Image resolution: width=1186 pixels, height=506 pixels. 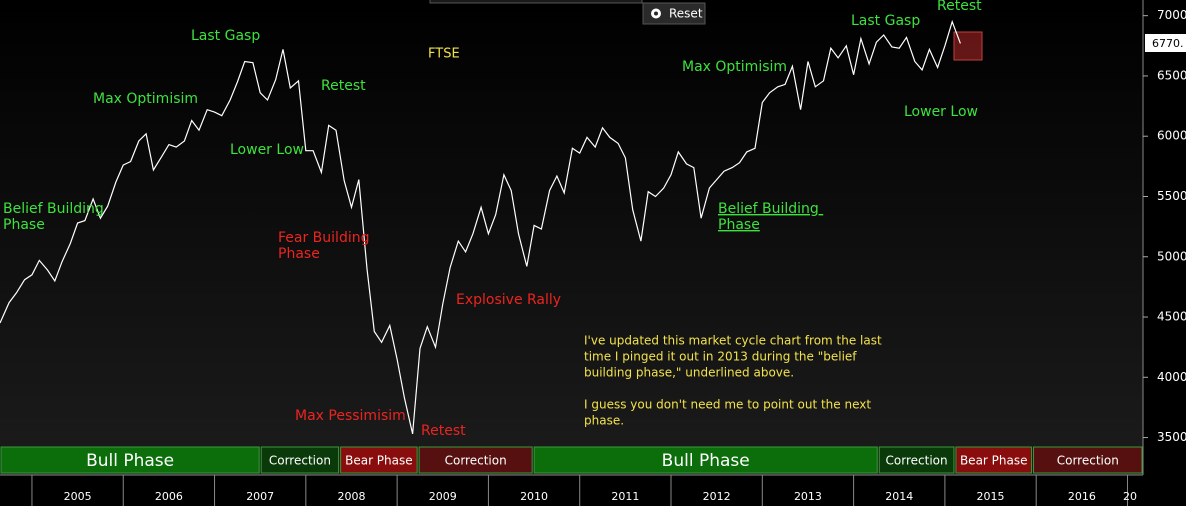 I want to click on y-tick-label: 6000, so click(x=1171, y=136).